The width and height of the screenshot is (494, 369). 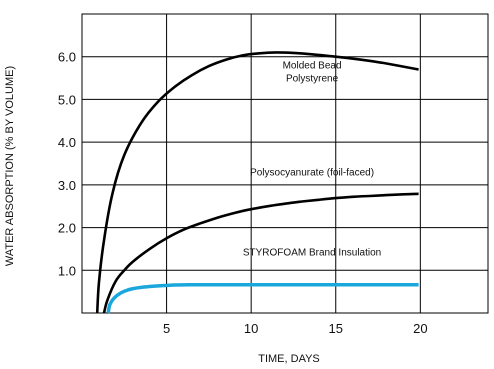 I want to click on x-tick-label: 5, so click(x=166, y=328).